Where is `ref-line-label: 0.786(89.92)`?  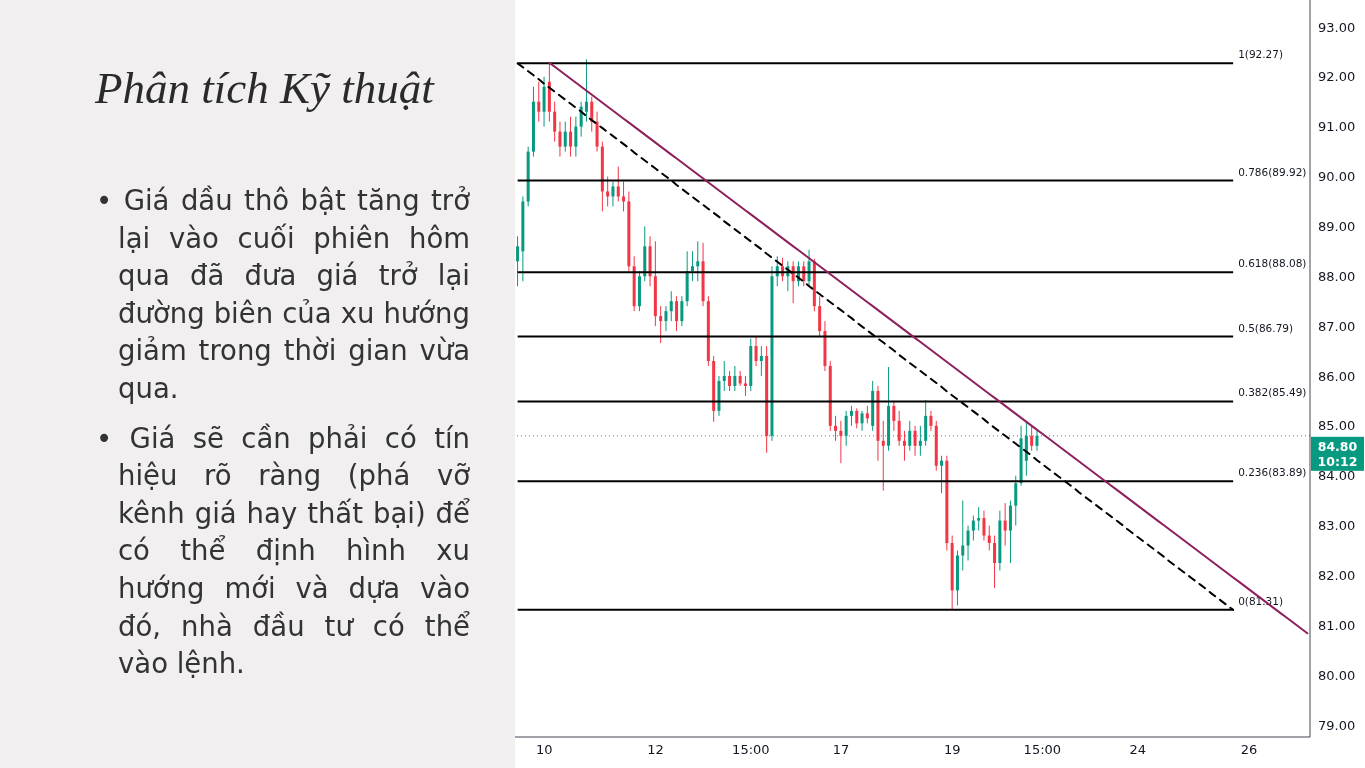
ref-line-label: 0.786(89.92) is located at coordinates (1272, 171).